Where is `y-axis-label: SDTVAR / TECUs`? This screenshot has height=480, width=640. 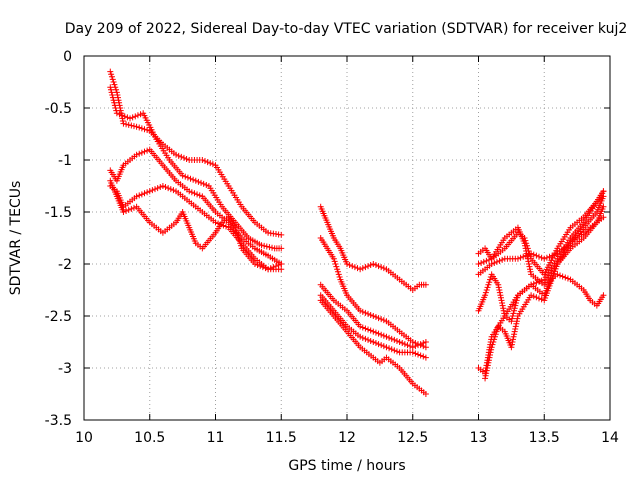
y-axis-label: SDTVAR / TECUs is located at coordinates (16, 238).